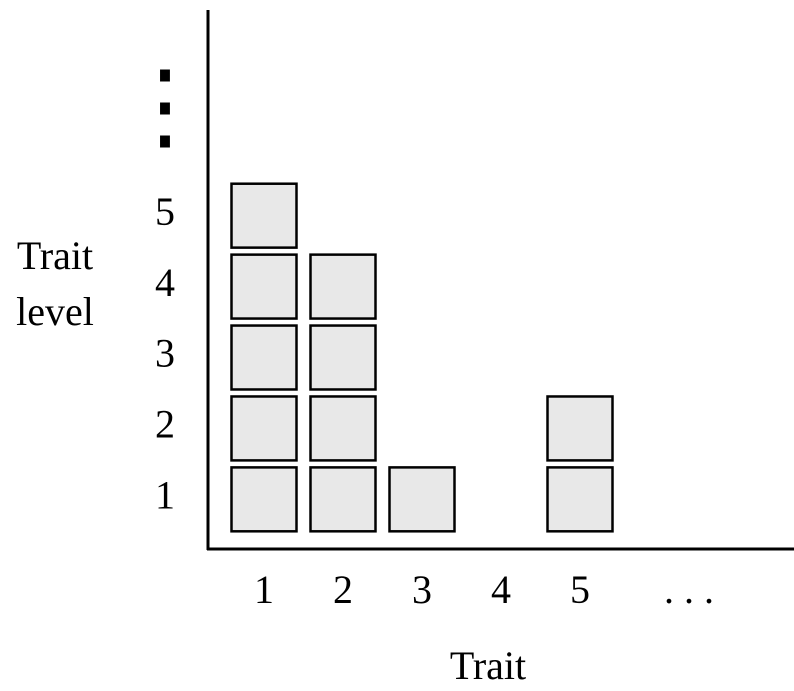 This screenshot has height=691, width=794. I want to click on x-tick-label: 1, so click(264, 589).